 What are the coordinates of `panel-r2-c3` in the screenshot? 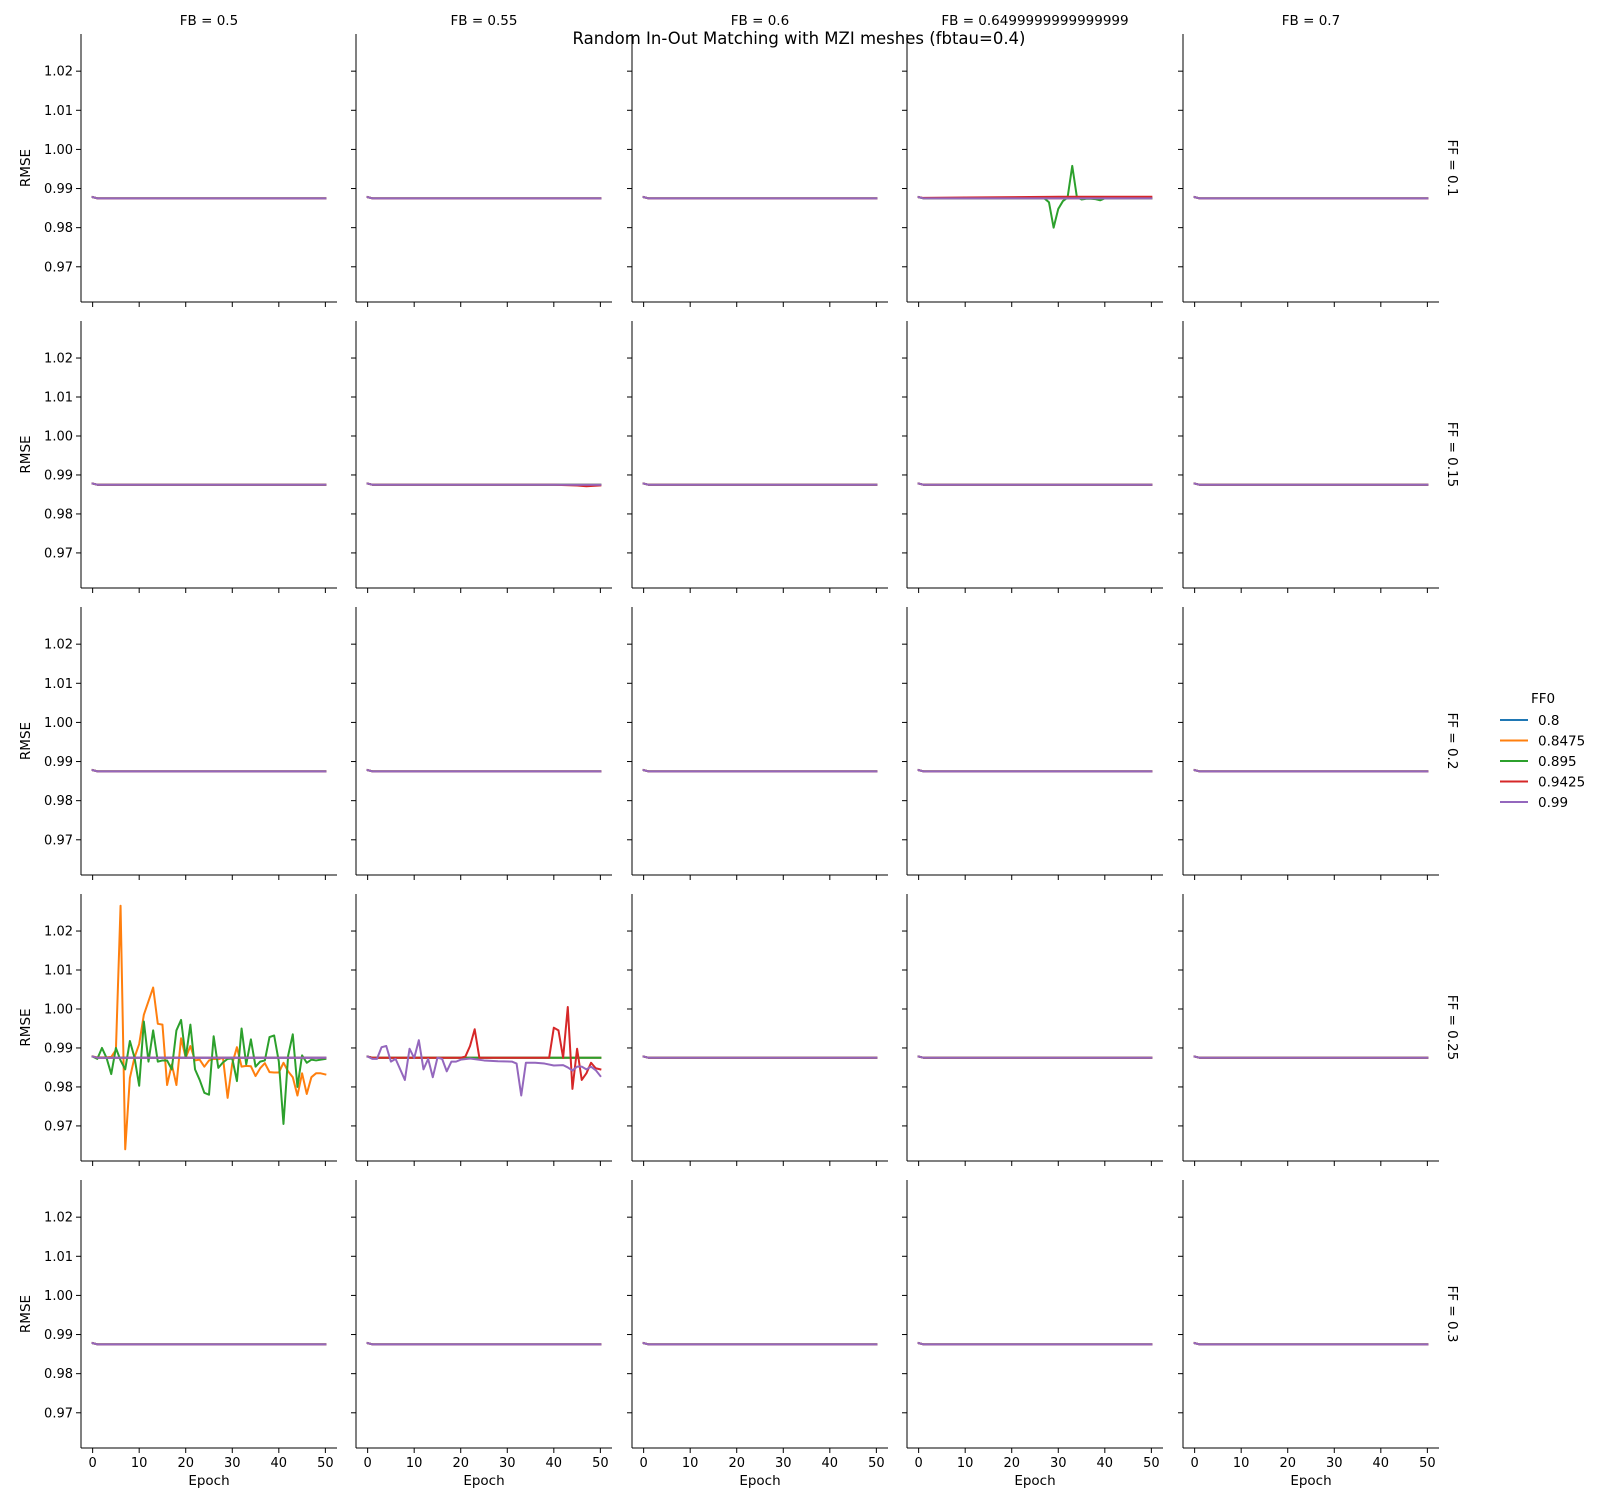 It's located at (1032, 743).